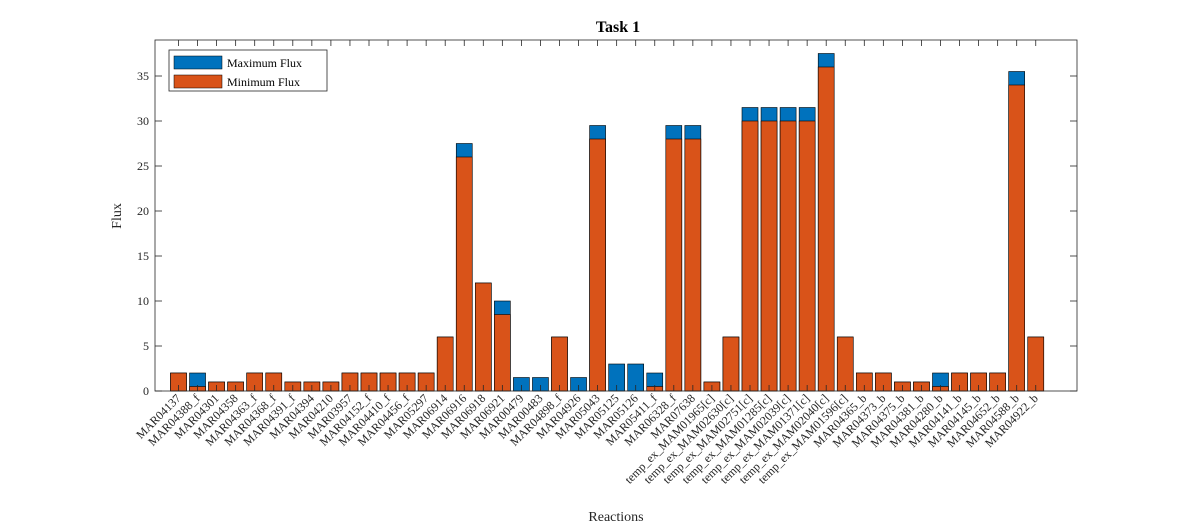 The width and height of the screenshot is (1189, 525). What do you see at coordinates (143, 301) in the screenshot?
I see `y-tick-label: 10` at bounding box center [143, 301].